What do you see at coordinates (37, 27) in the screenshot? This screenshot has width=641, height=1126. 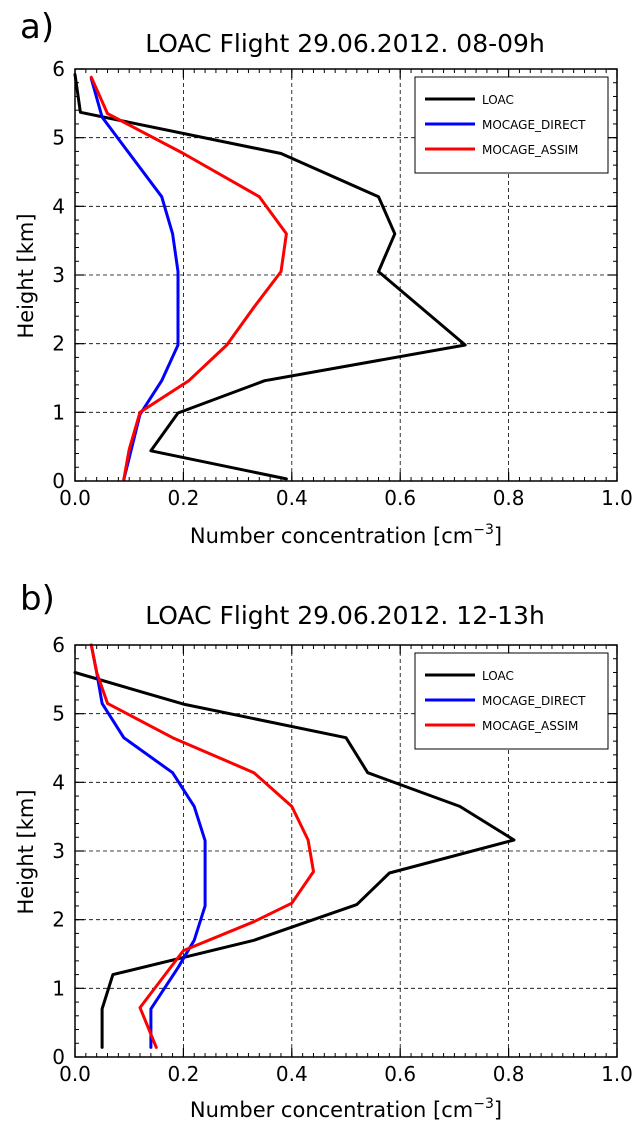 I see `panel-a-label: a)` at bounding box center [37, 27].